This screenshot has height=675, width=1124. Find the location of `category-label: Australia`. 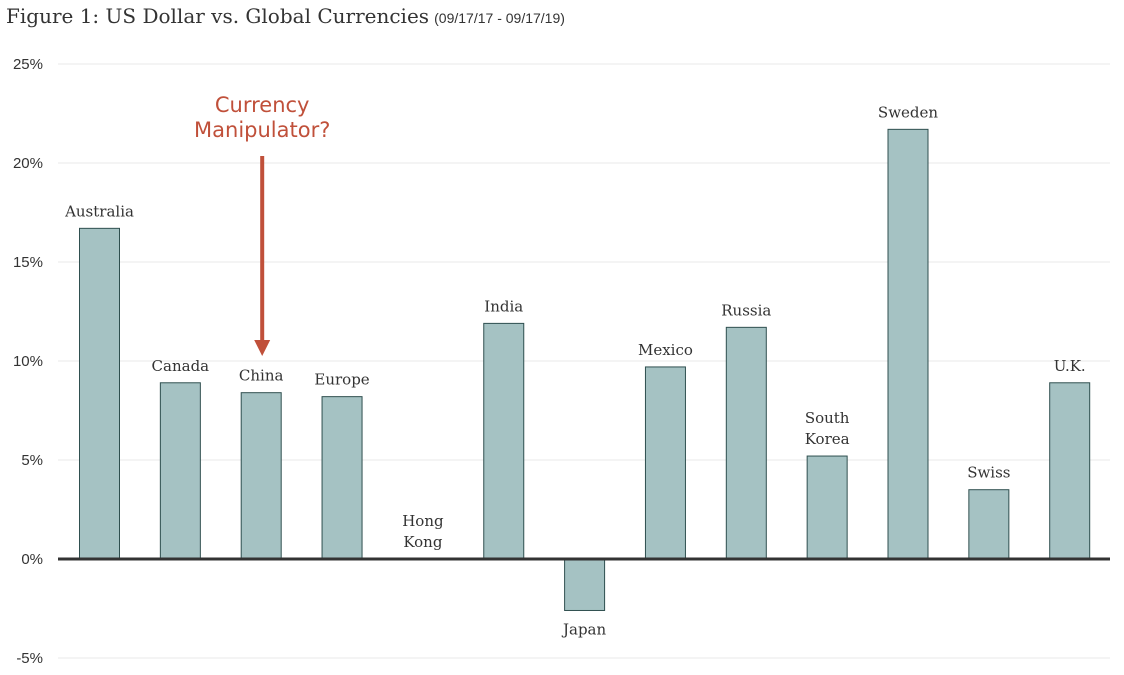

category-label: Australia is located at coordinates (99, 211).